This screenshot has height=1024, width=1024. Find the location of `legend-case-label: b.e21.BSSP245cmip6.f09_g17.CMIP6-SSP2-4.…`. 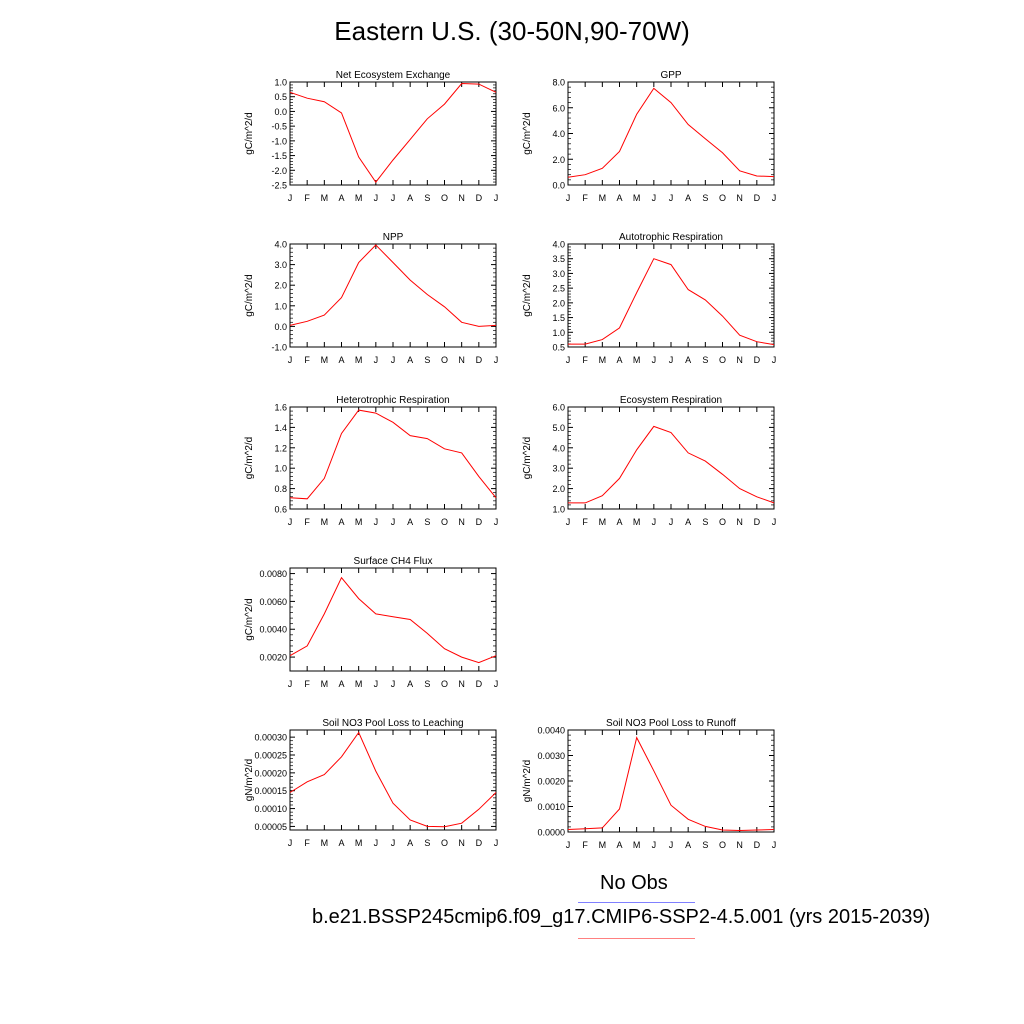

legend-case-label: b.e21.BSSP245cmip6.f09_g17.CMIP6-SSP2-4.… is located at coordinates (621, 917).